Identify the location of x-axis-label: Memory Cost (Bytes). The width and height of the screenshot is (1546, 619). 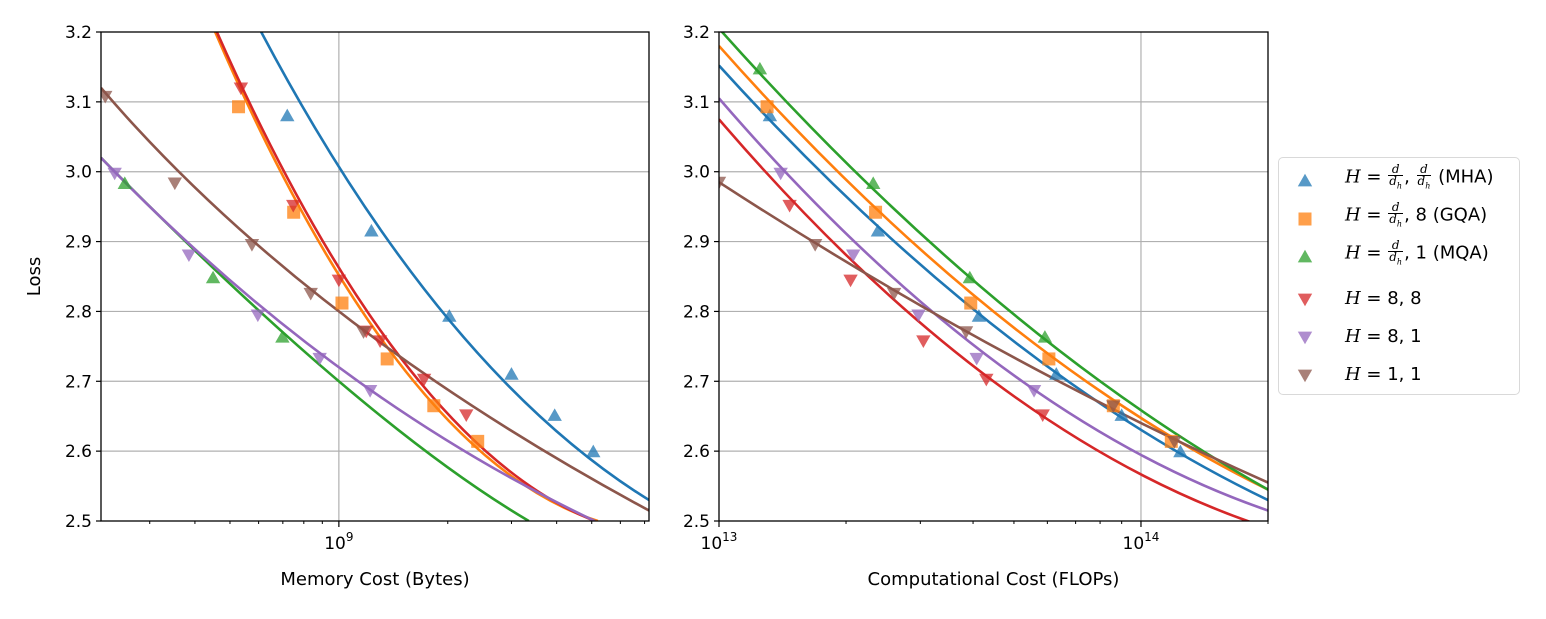
(374, 579).